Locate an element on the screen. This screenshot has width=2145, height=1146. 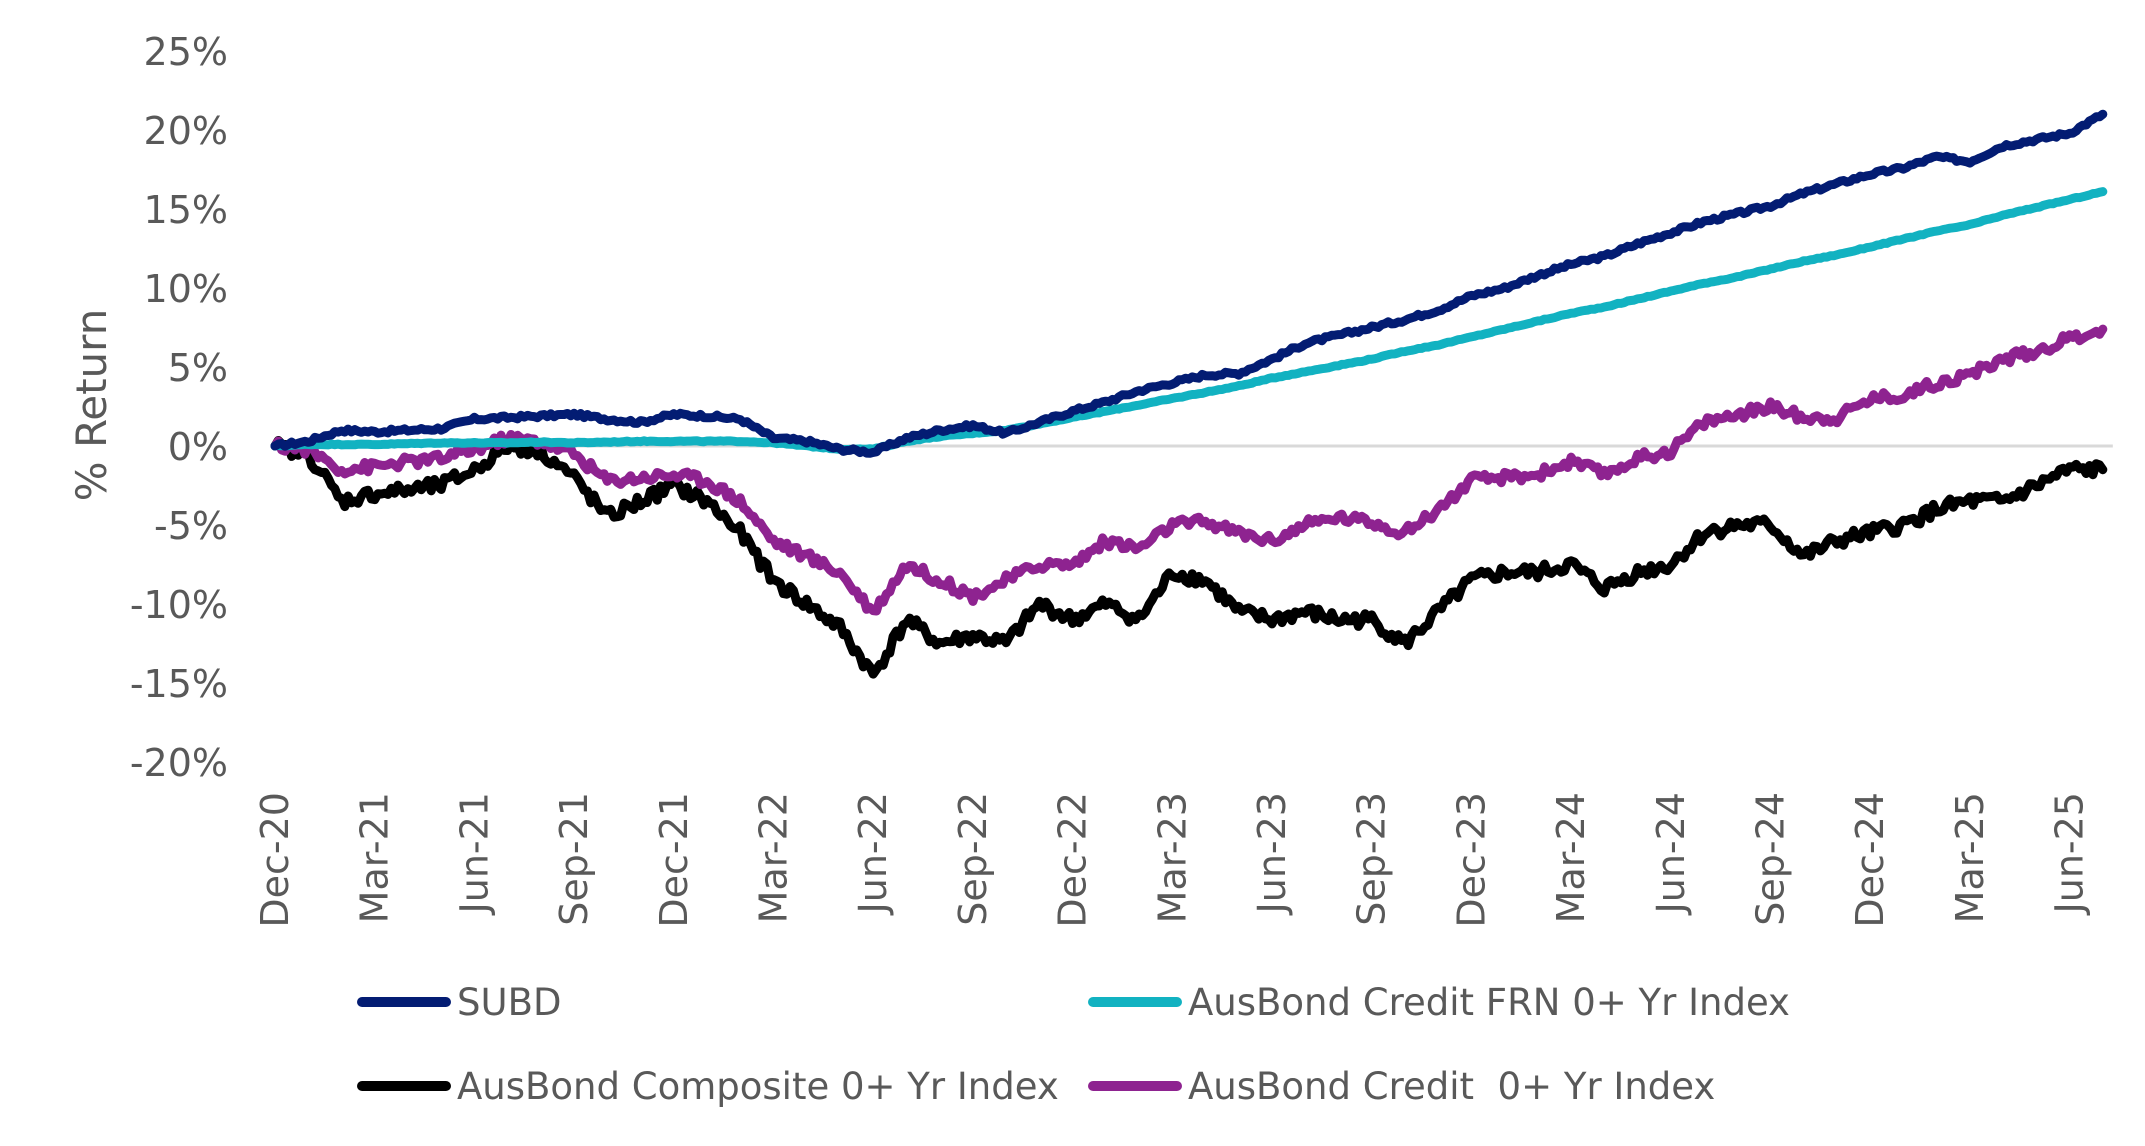
x-tick-label: Jun-22 is located at coordinates (873, 853).